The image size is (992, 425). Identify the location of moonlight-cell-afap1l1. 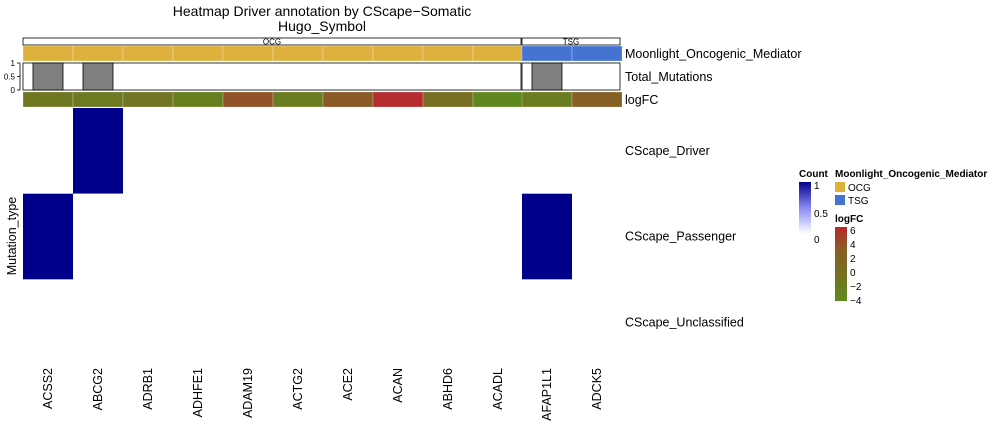
(547, 53).